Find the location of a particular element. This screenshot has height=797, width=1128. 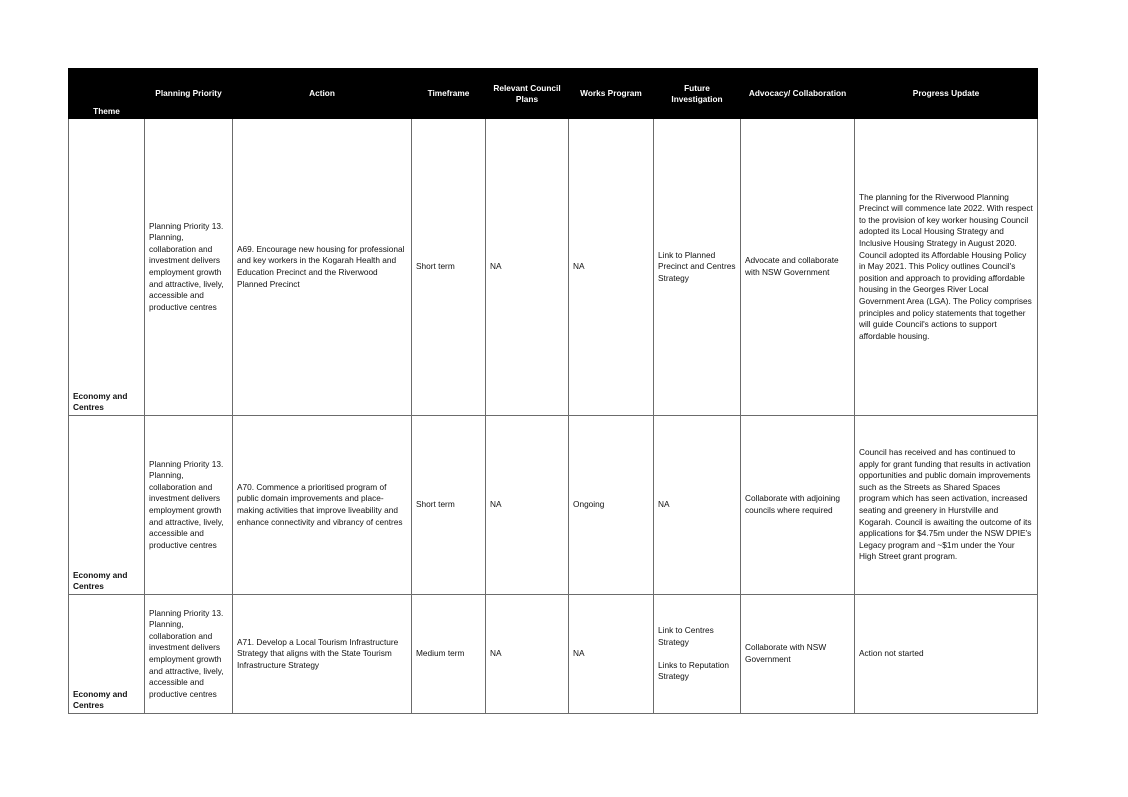

header-future-investigation: Future Investigation is located at coordinates (697, 93).